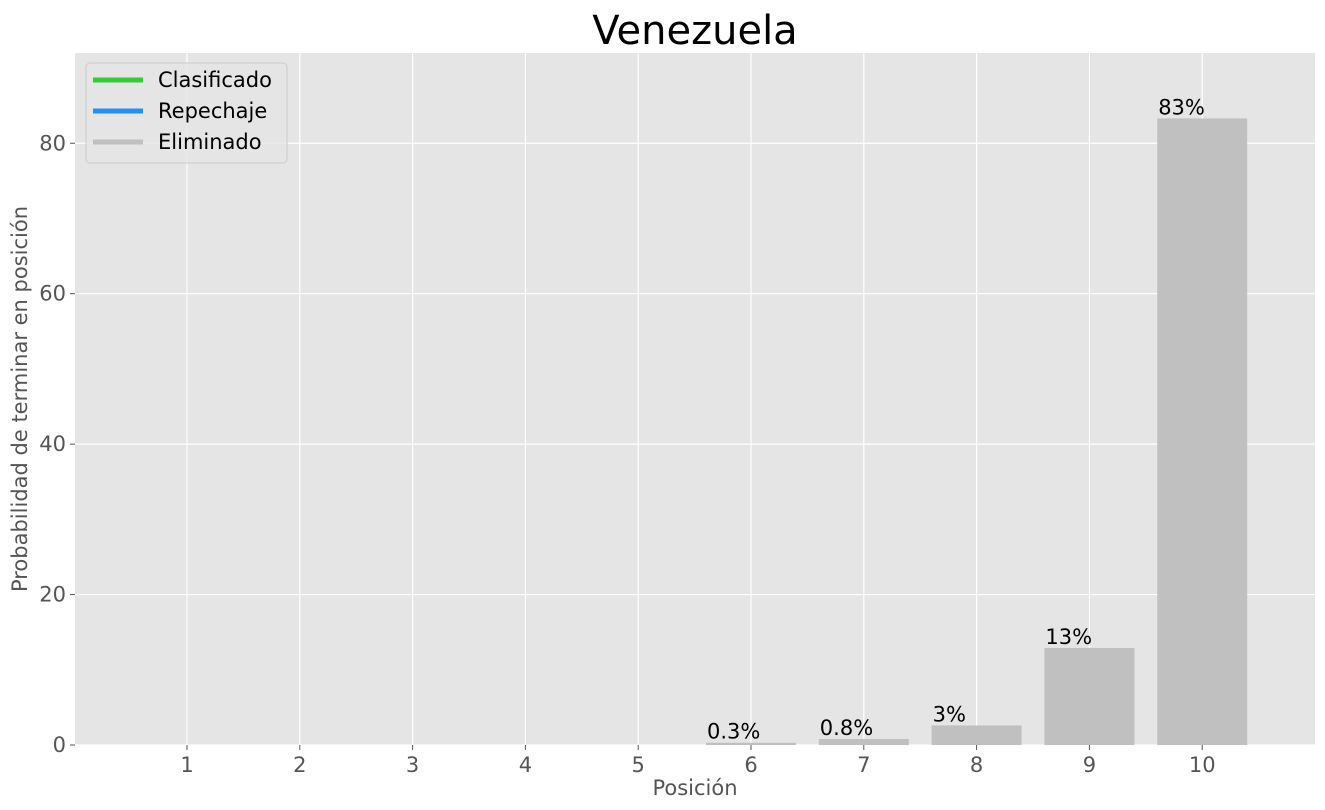 This screenshot has height=810, width=1325. What do you see at coordinates (1202, 765) in the screenshot?
I see `x-tick-label: 10` at bounding box center [1202, 765].